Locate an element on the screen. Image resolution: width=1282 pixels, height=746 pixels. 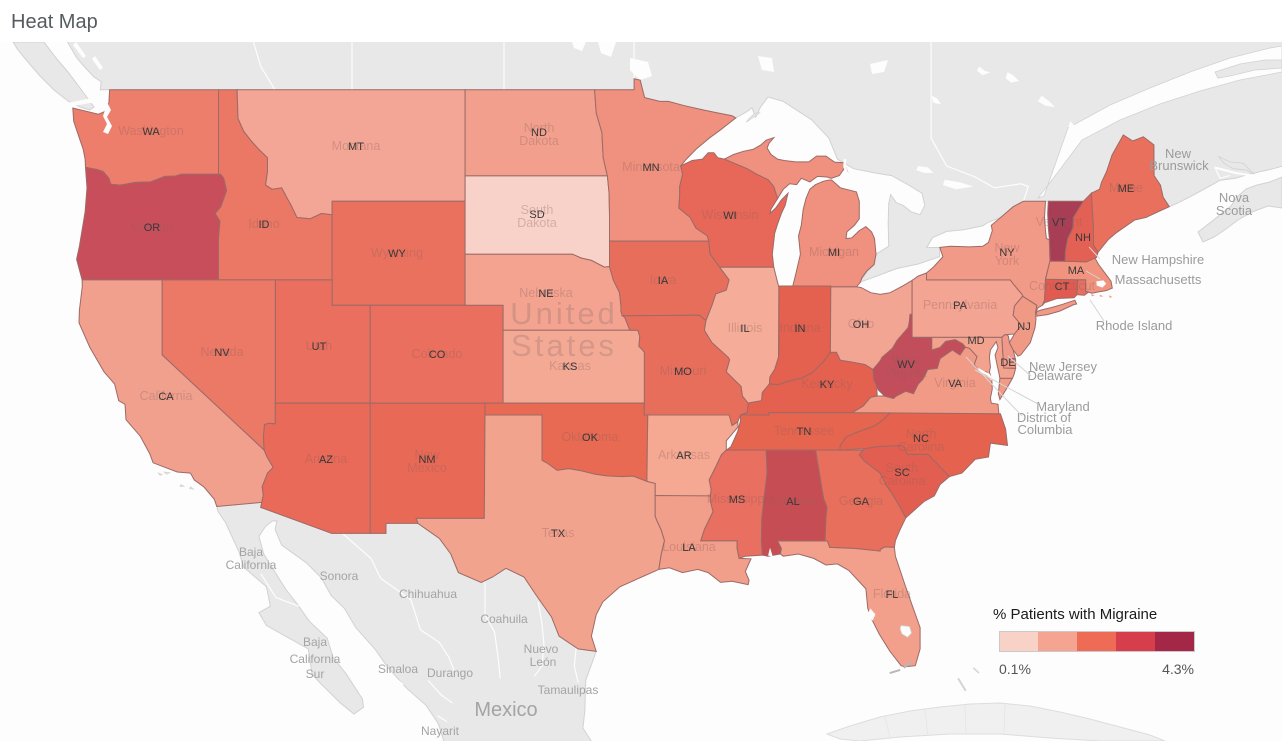
svg-text: IA is located at coordinates (663, 281).